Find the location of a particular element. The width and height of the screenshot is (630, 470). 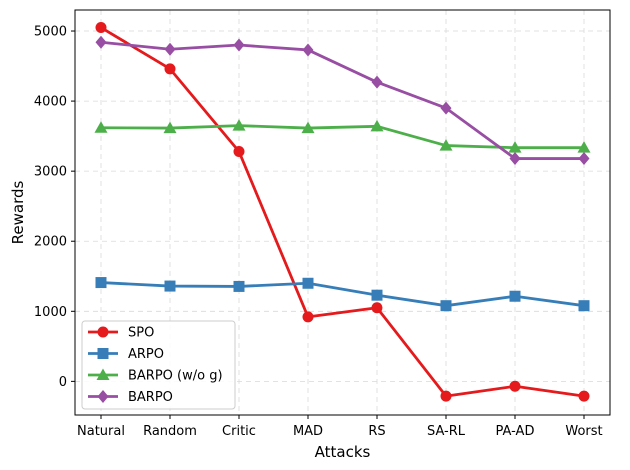

legend-label-barpo: BARPO is located at coordinates (150, 397).